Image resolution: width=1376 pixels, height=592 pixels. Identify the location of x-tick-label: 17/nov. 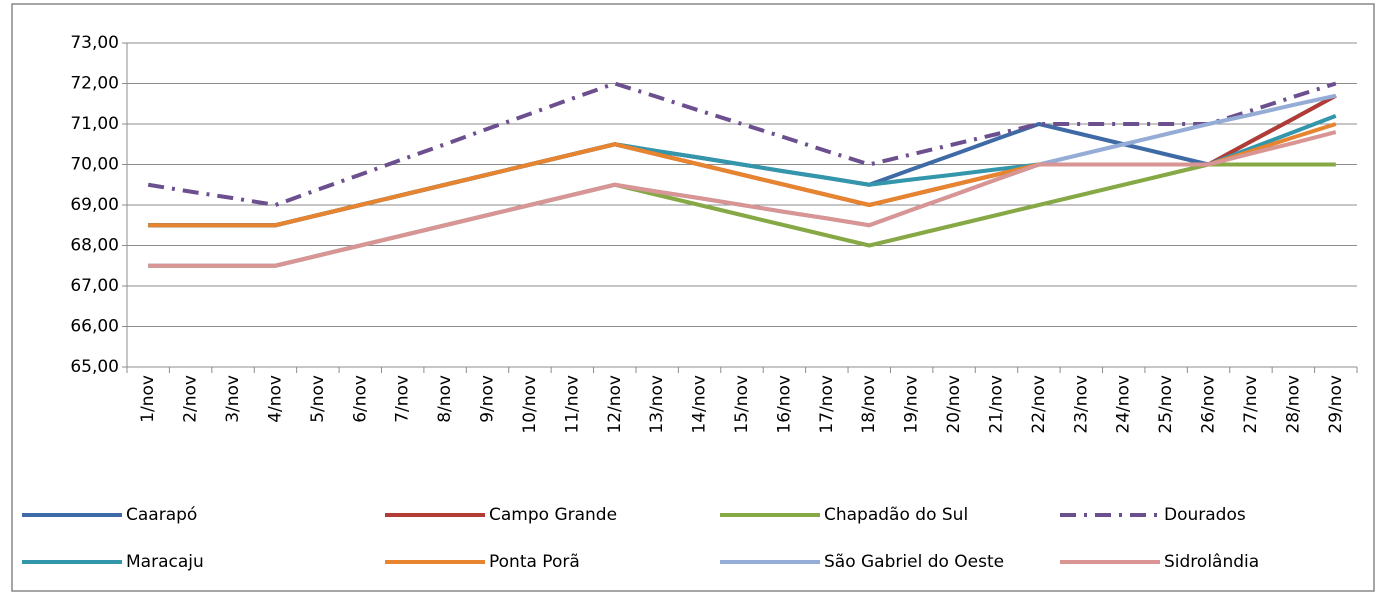
(827, 404).